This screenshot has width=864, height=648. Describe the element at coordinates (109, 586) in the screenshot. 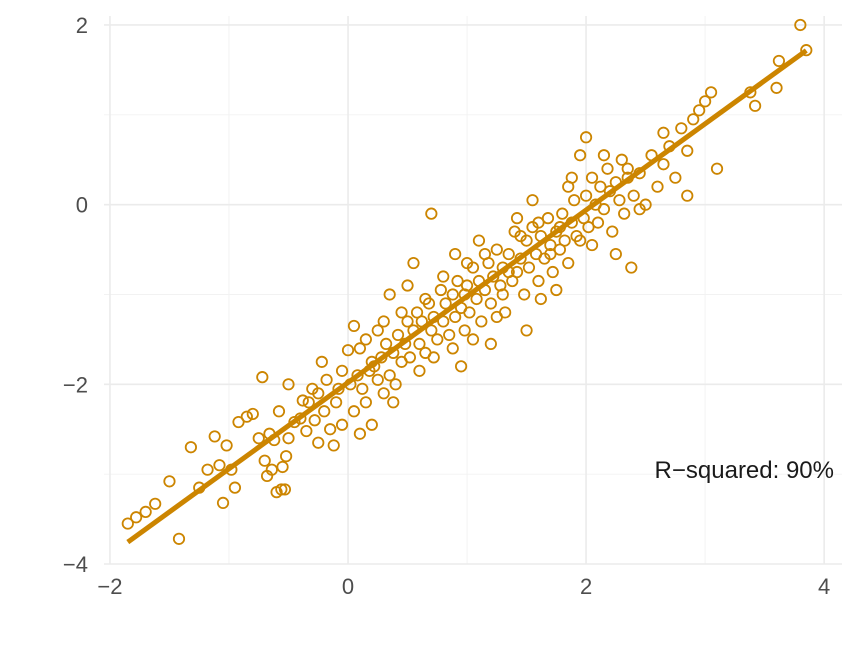

I see `x-tick-label: −2` at that location.